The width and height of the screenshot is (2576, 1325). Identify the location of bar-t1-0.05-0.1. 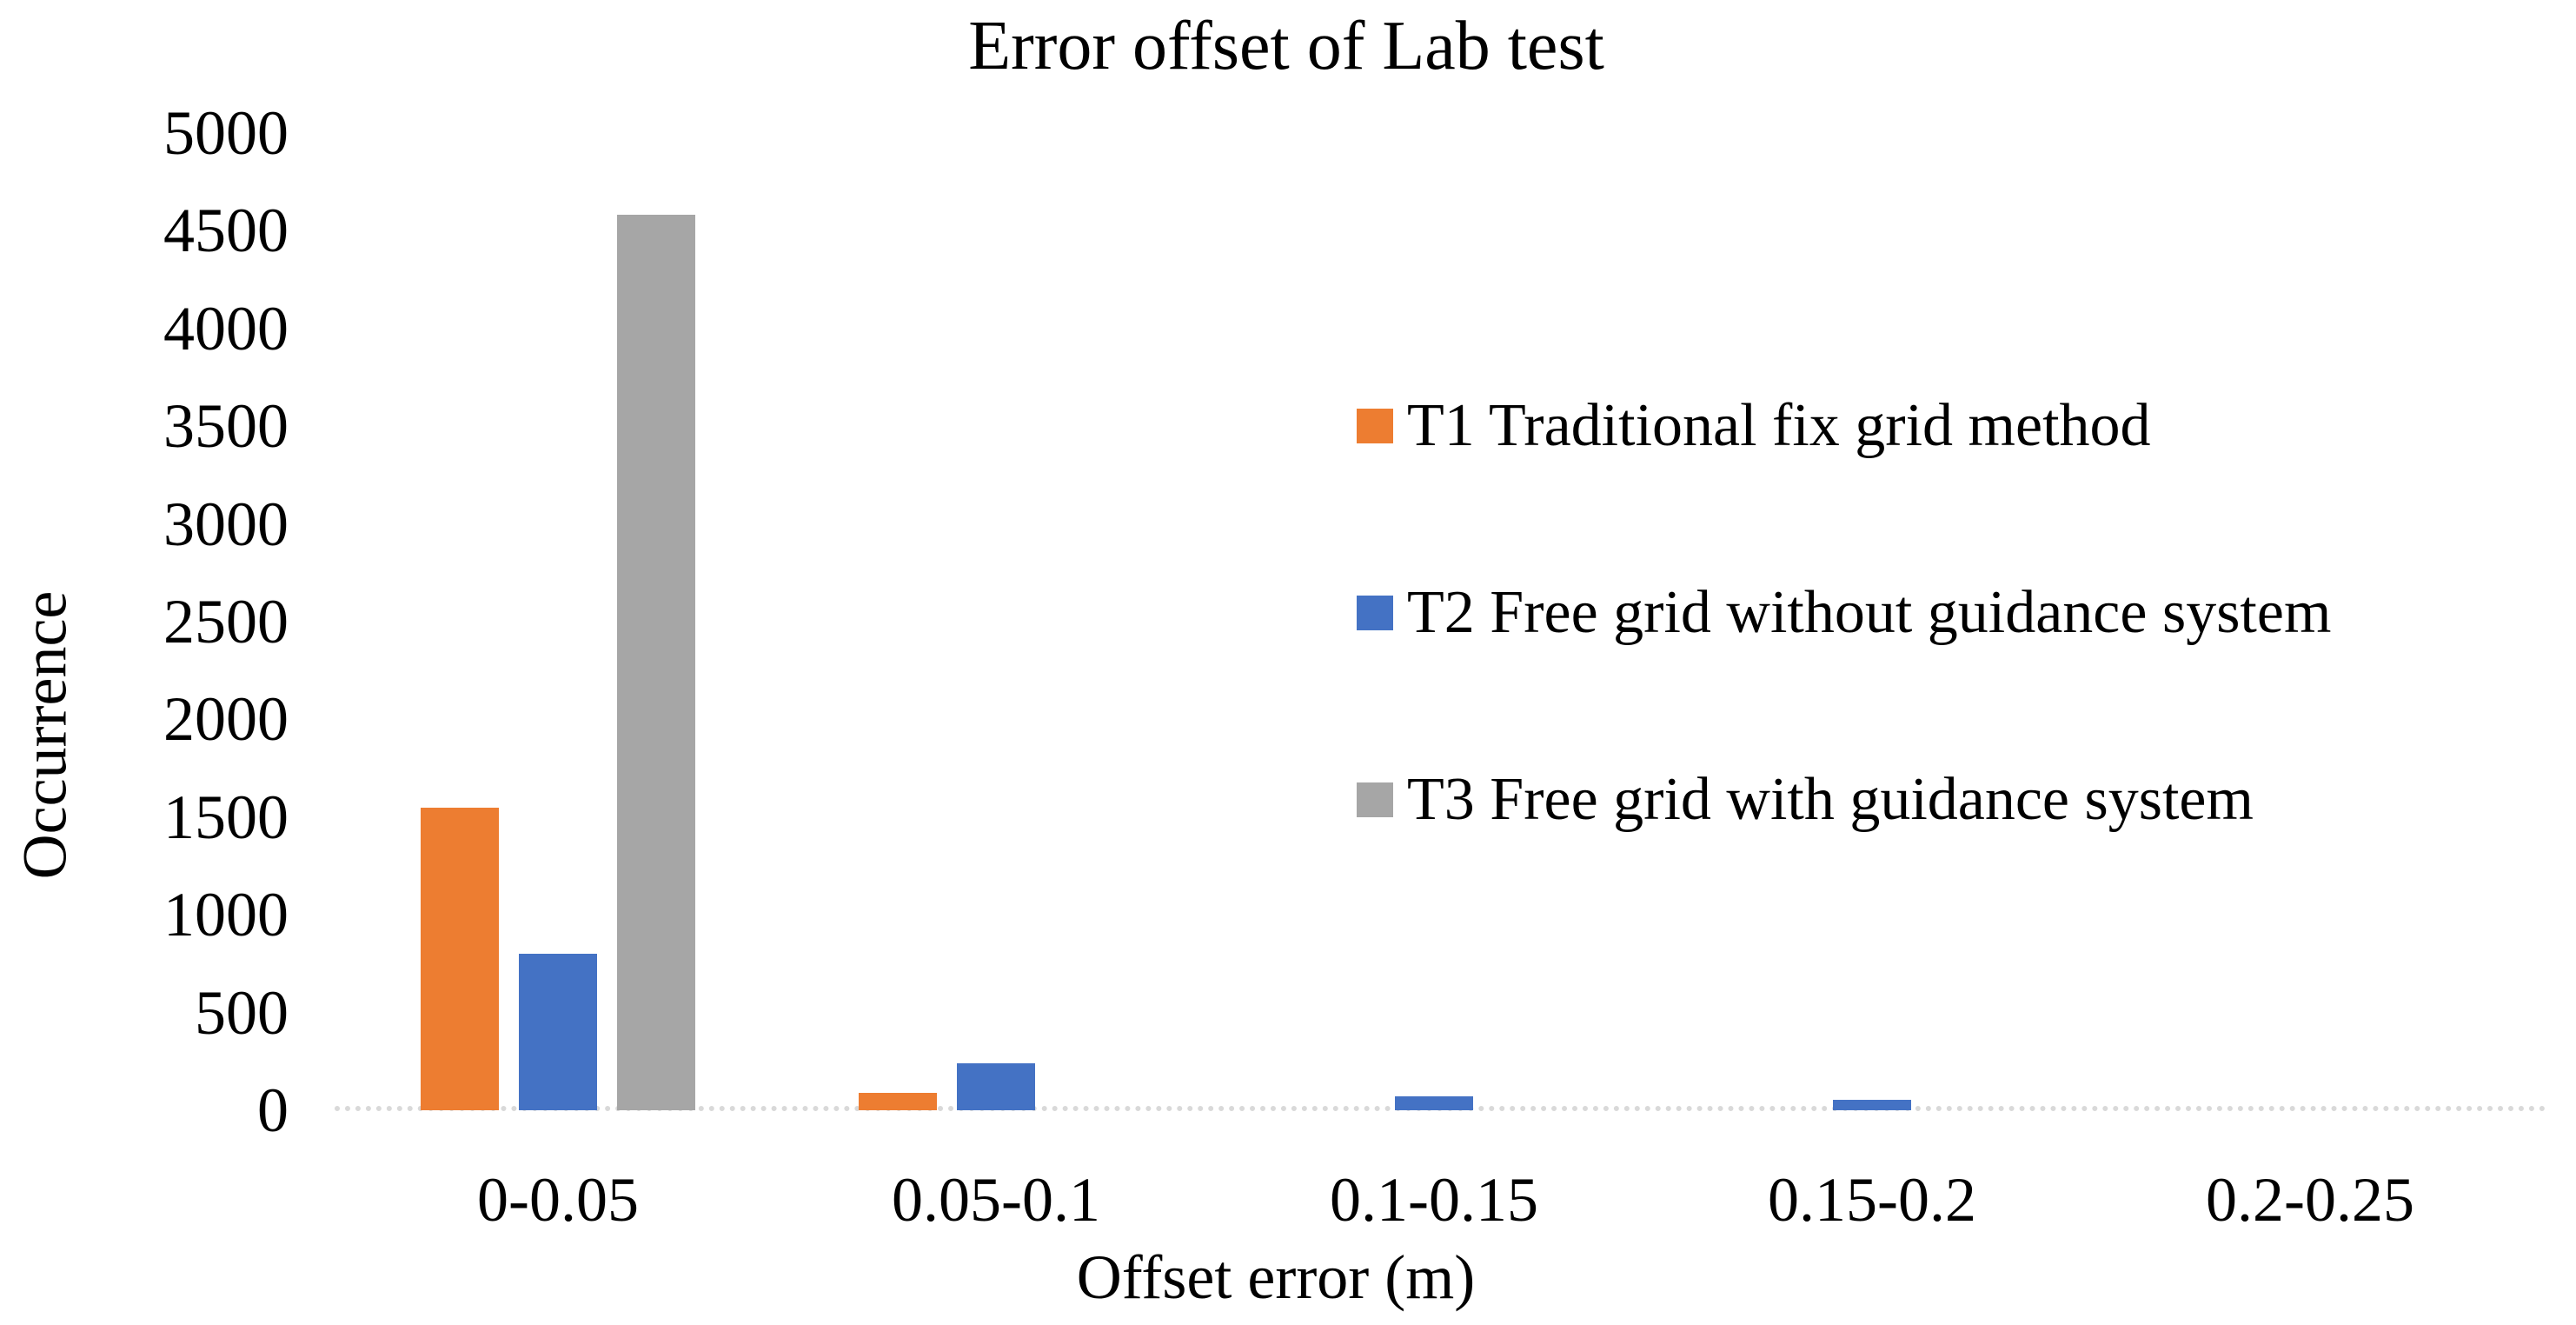
(898, 1101).